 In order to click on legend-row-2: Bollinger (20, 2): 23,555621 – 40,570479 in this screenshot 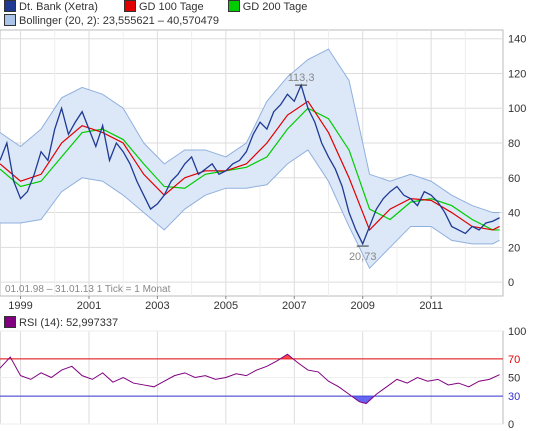, I will do `click(111, 21)`.